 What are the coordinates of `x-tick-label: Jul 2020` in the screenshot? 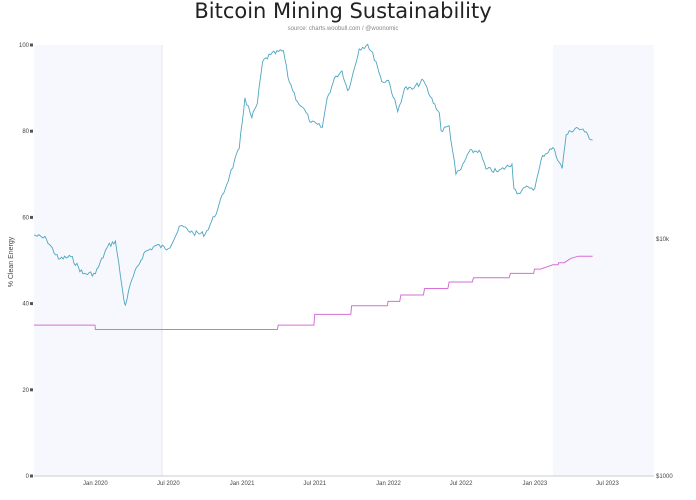 It's located at (168, 484).